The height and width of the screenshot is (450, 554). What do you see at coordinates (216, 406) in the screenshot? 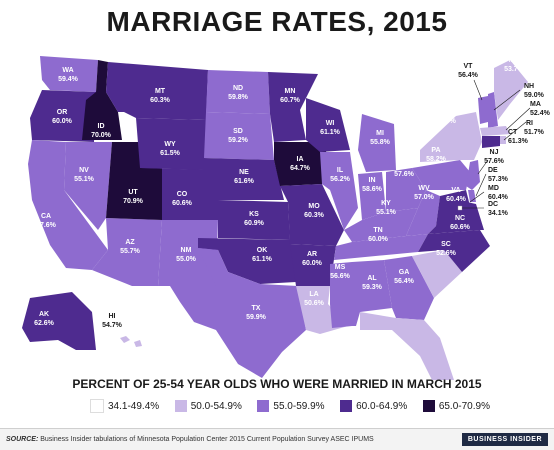
I see `legend-label-2: 50.0-54.9%` at bounding box center [216, 406].